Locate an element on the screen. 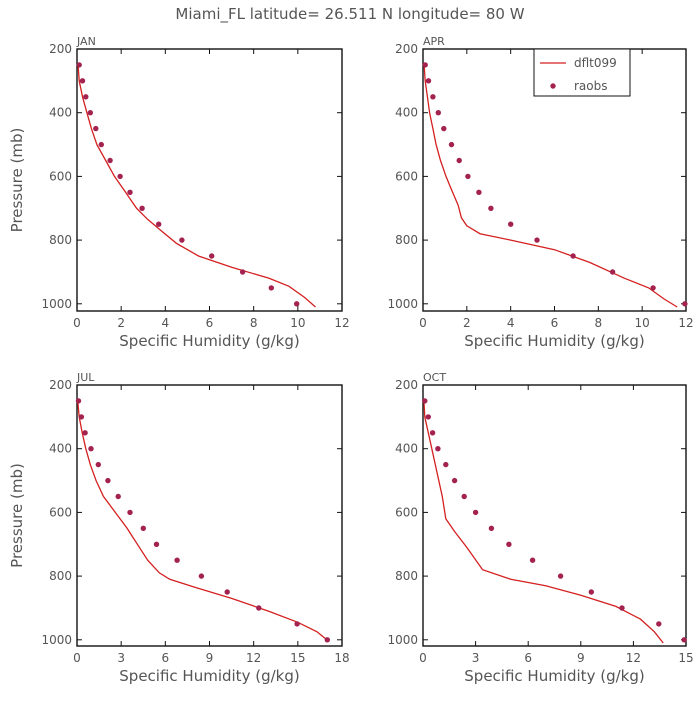 The image size is (700, 705). x-tick-label: 10 is located at coordinates (297, 323).